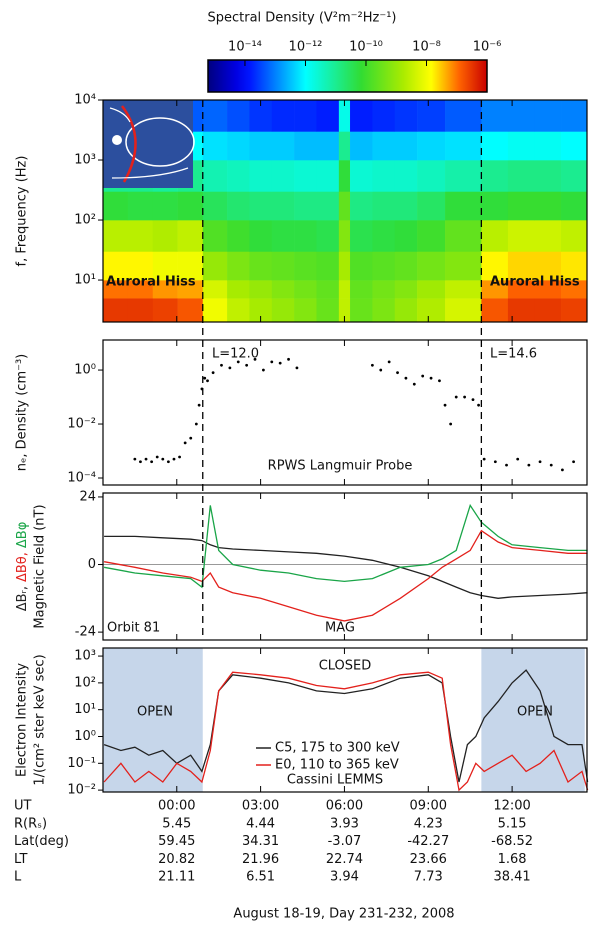 Image resolution: width=605 pixels, height=931 pixels. I want to click on cell: 59.45, so click(176, 841).